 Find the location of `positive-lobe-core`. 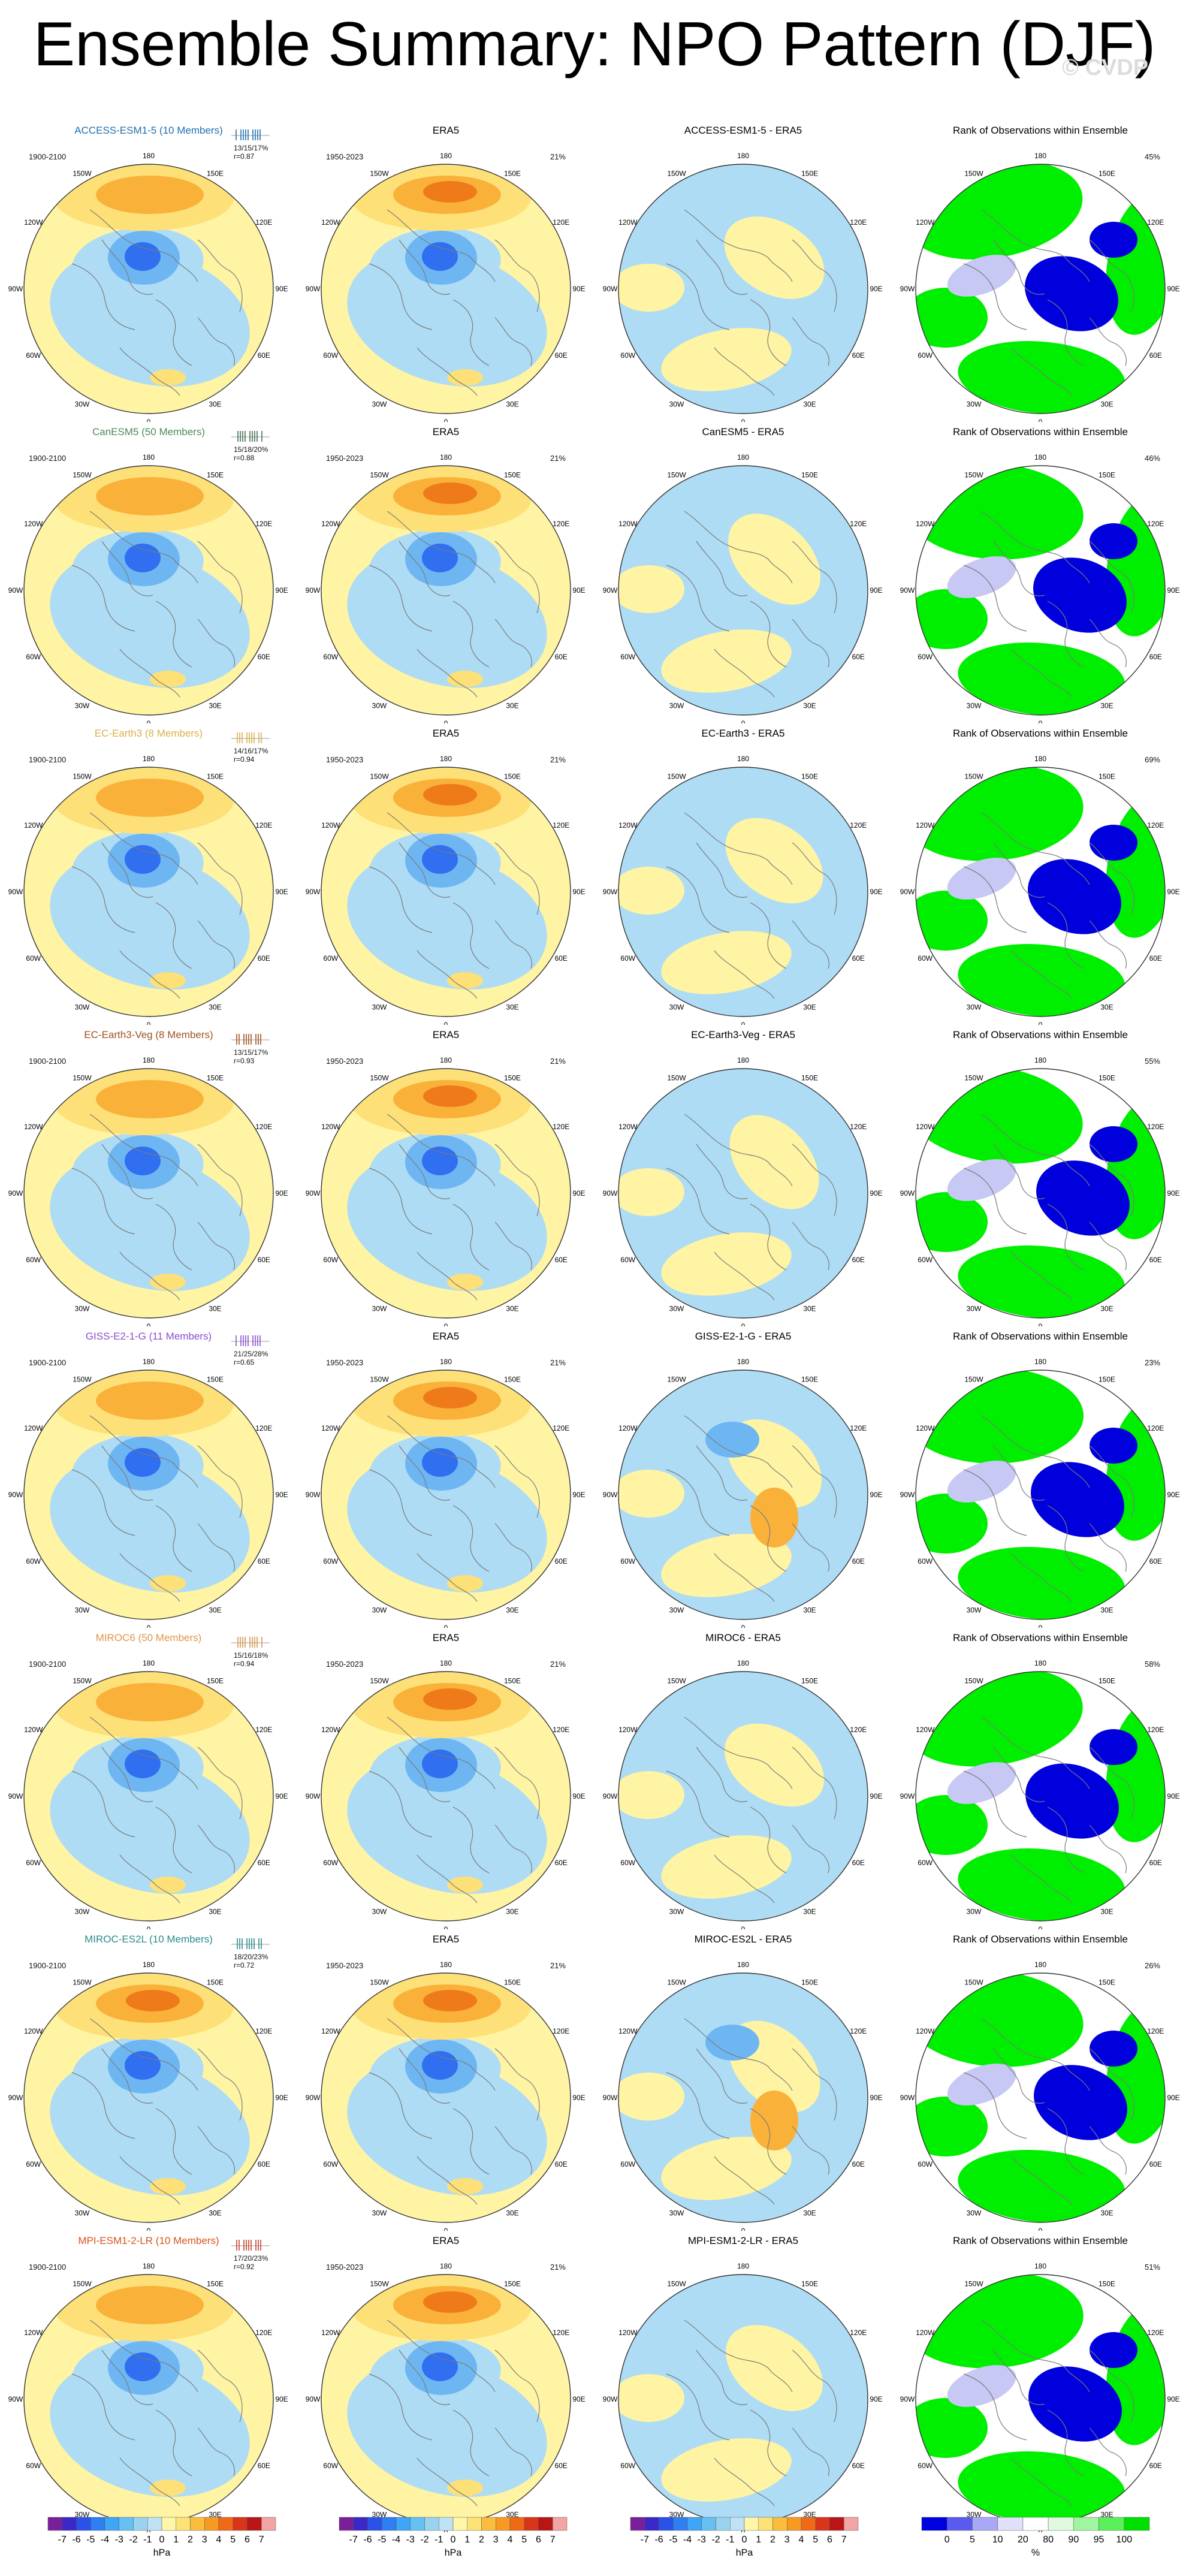

positive-lobe-core is located at coordinates (150, 798).